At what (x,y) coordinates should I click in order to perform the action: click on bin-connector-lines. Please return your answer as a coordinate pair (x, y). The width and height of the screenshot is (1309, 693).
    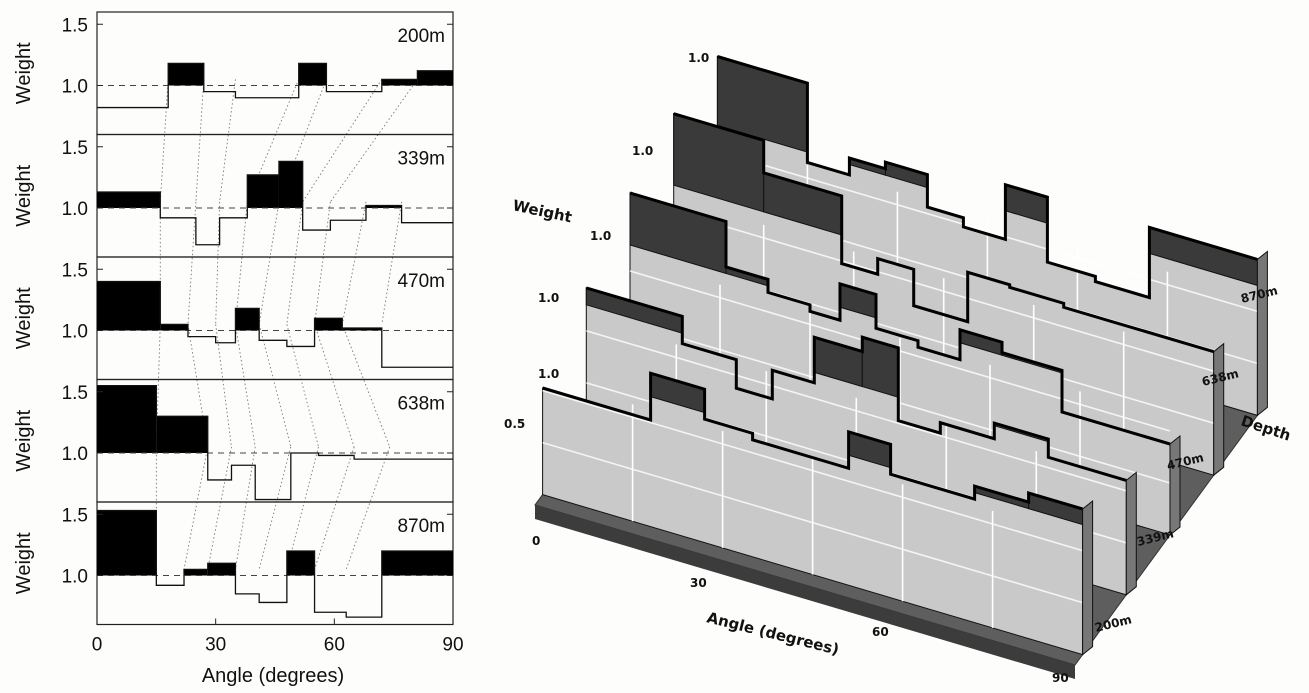
    Looking at the image, I should click on (286, 324).